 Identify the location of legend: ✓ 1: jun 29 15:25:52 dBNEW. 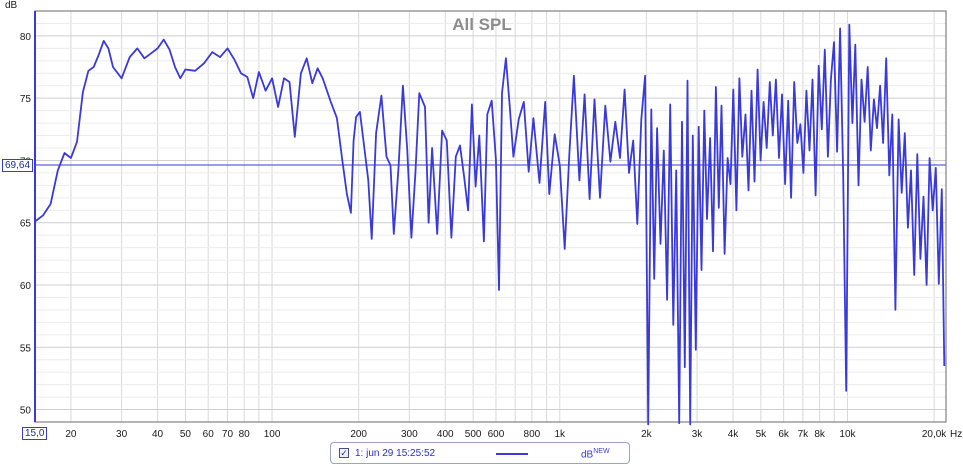
(480, 453).